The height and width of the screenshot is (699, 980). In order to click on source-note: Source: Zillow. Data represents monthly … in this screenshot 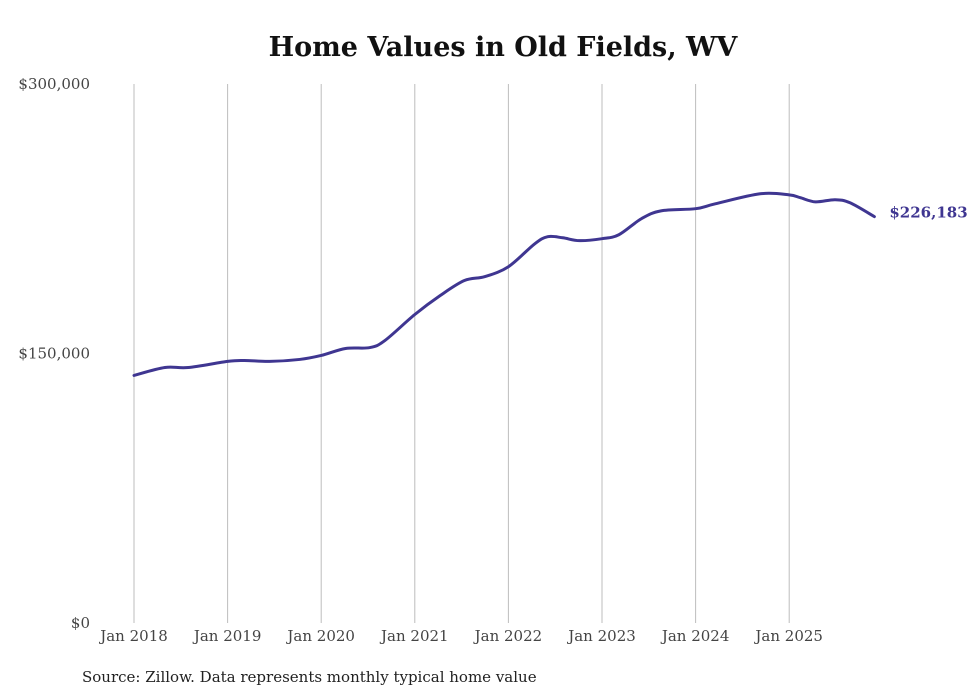, I will do `click(309, 677)`.